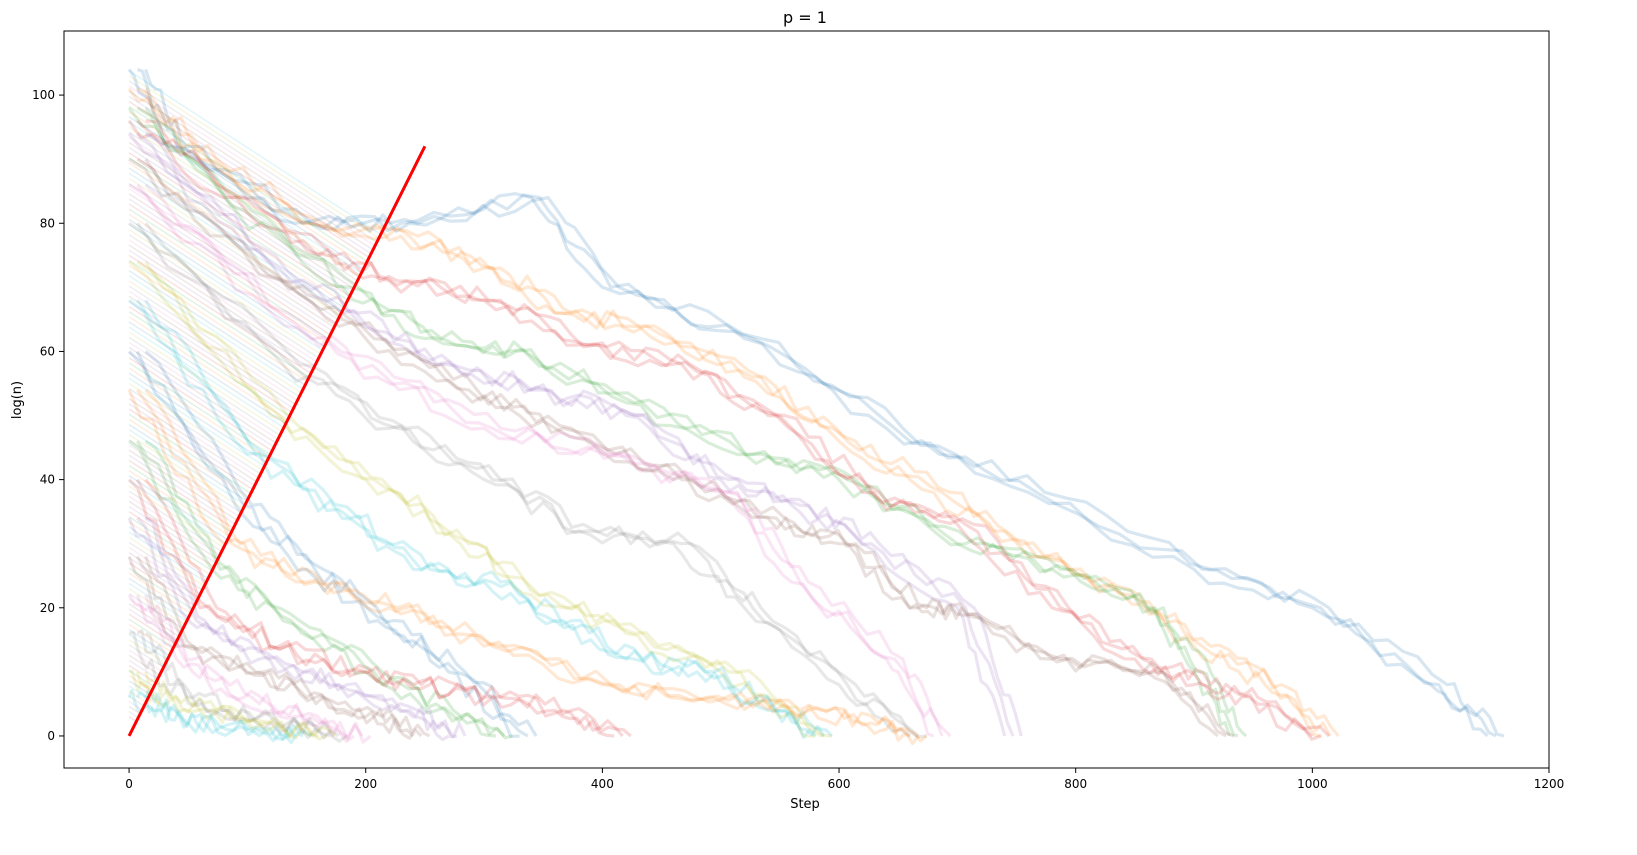 This screenshot has height=855, width=1637. Describe the element at coordinates (805, 804) in the screenshot. I see `x-axis-label: Step` at that location.